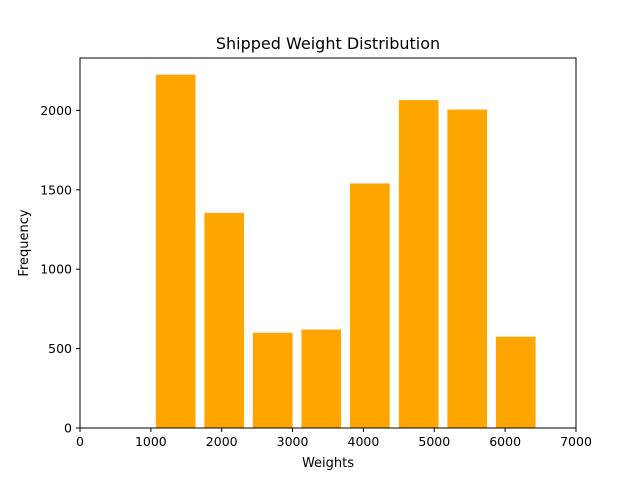 The width and height of the screenshot is (640, 480). What do you see at coordinates (56, 269) in the screenshot?
I see `y-tick-label: 1000` at bounding box center [56, 269].